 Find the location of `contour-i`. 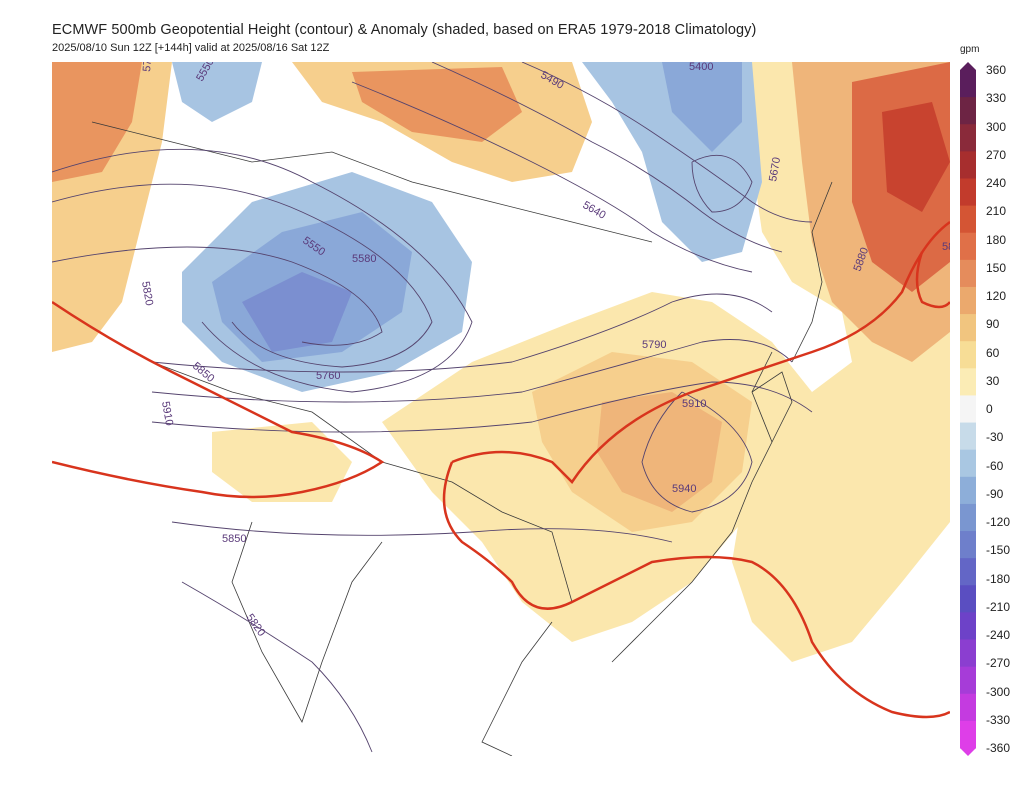

contour-i is located at coordinates (667, 142).